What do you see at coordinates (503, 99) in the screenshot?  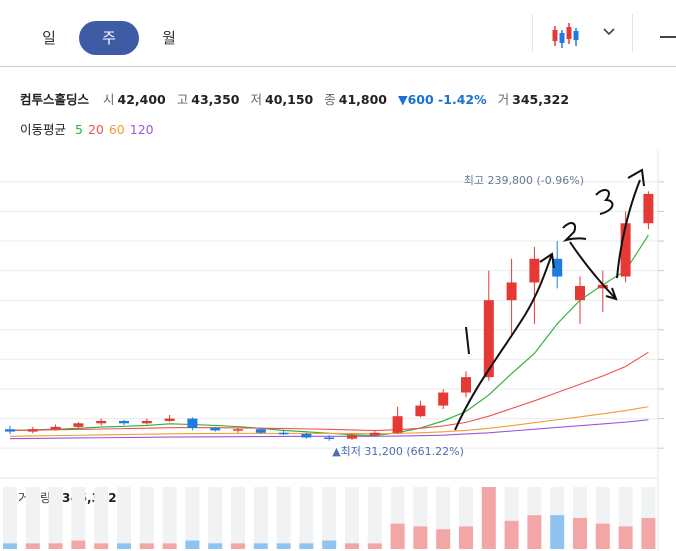 I see `volume-label: 거` at bounding box center [503, 99].